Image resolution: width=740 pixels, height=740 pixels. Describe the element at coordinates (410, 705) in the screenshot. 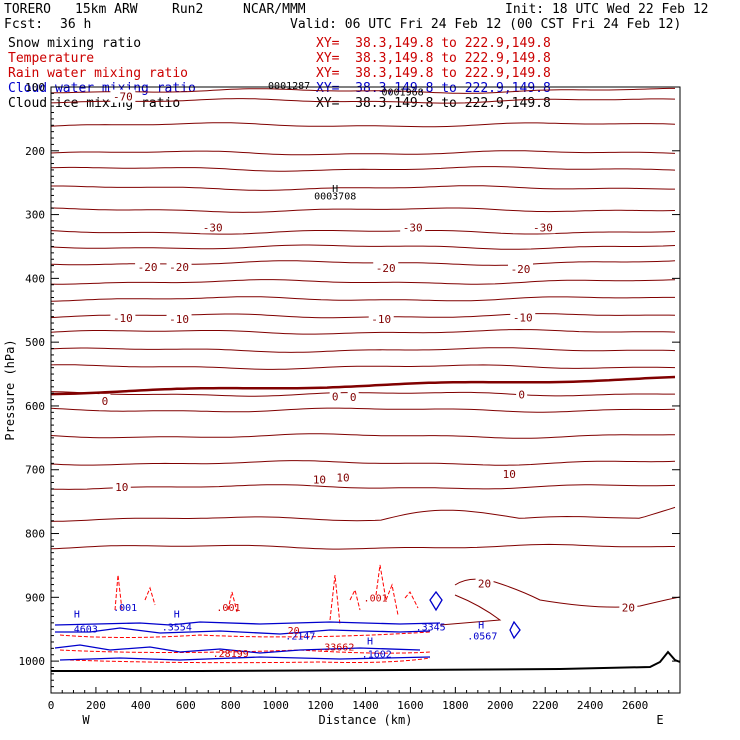

I see `x-tick-label: 1600` at that location.